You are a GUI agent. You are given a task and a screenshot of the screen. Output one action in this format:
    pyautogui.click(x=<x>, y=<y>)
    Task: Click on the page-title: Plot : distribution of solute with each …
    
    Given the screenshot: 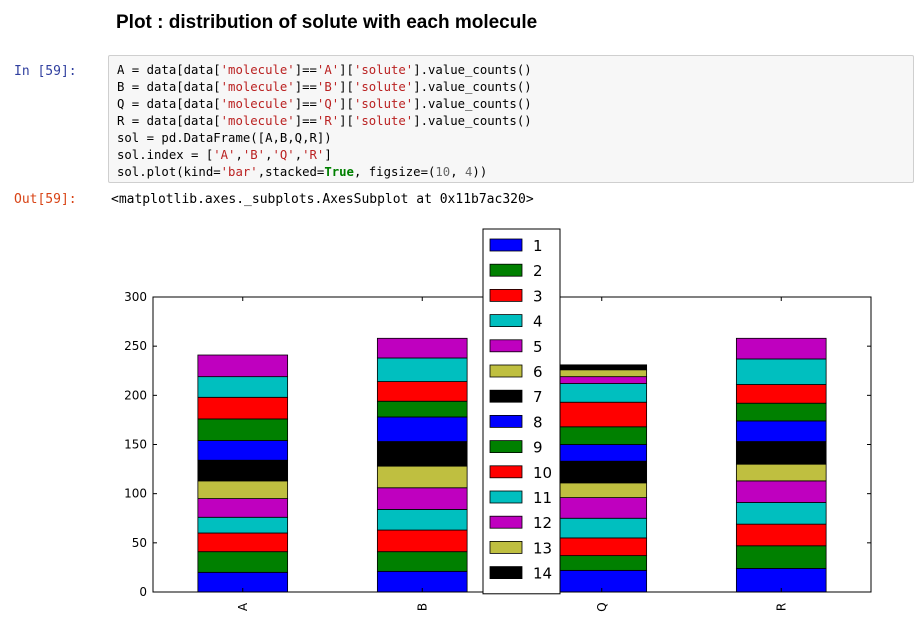 What is the action you would take?
    pyautogui.click(x=327, y=22)
    